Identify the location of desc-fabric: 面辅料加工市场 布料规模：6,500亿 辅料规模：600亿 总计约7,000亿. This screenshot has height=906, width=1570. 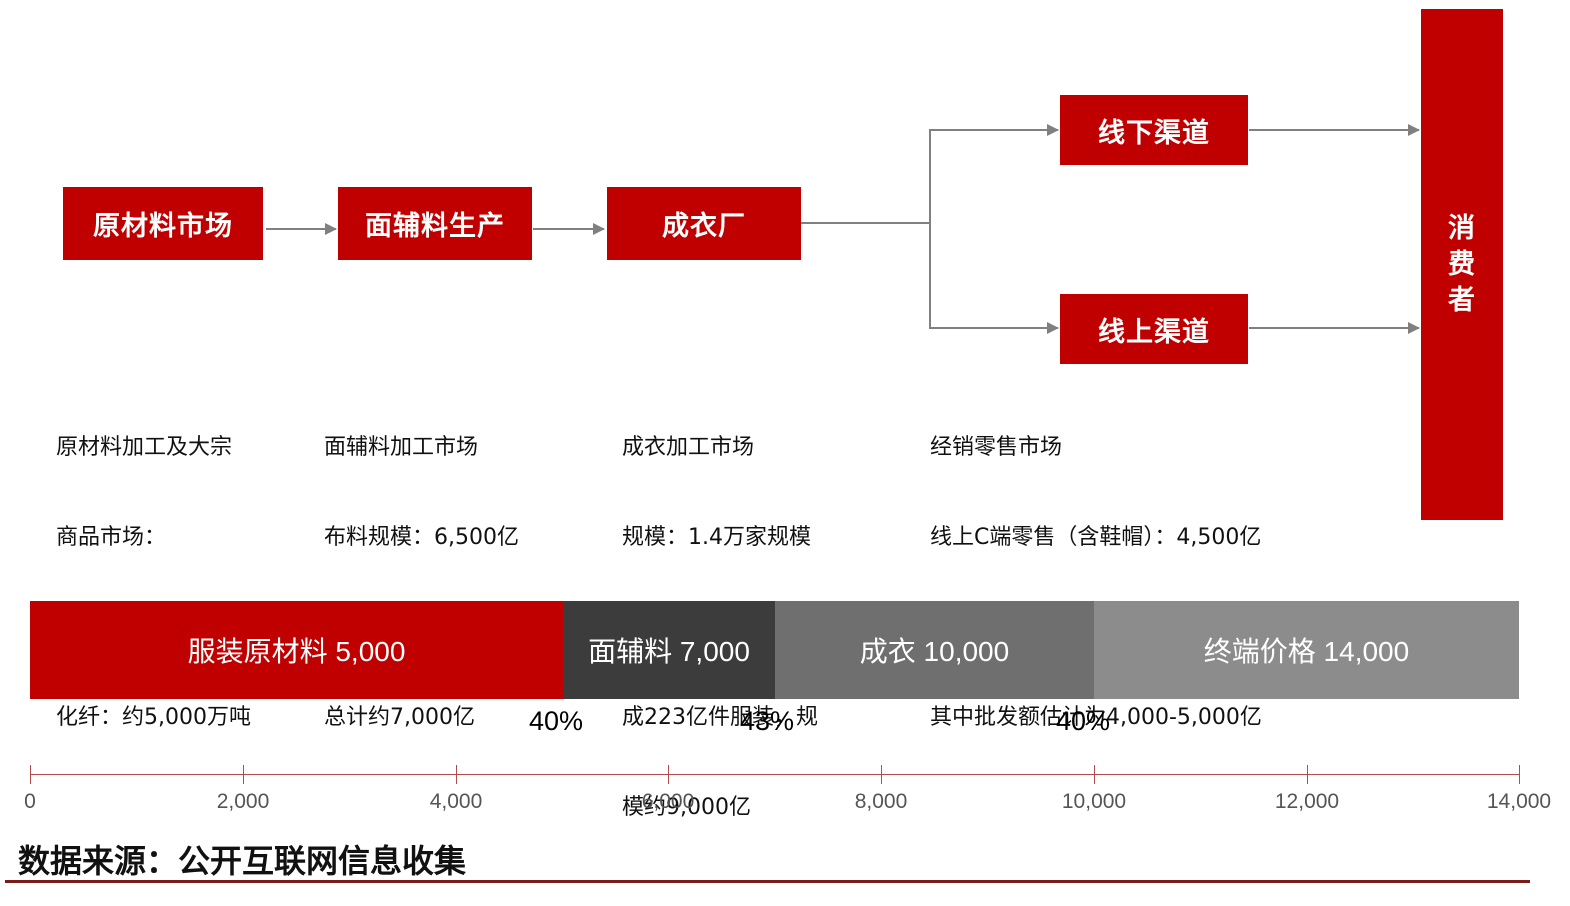
(421, 568).